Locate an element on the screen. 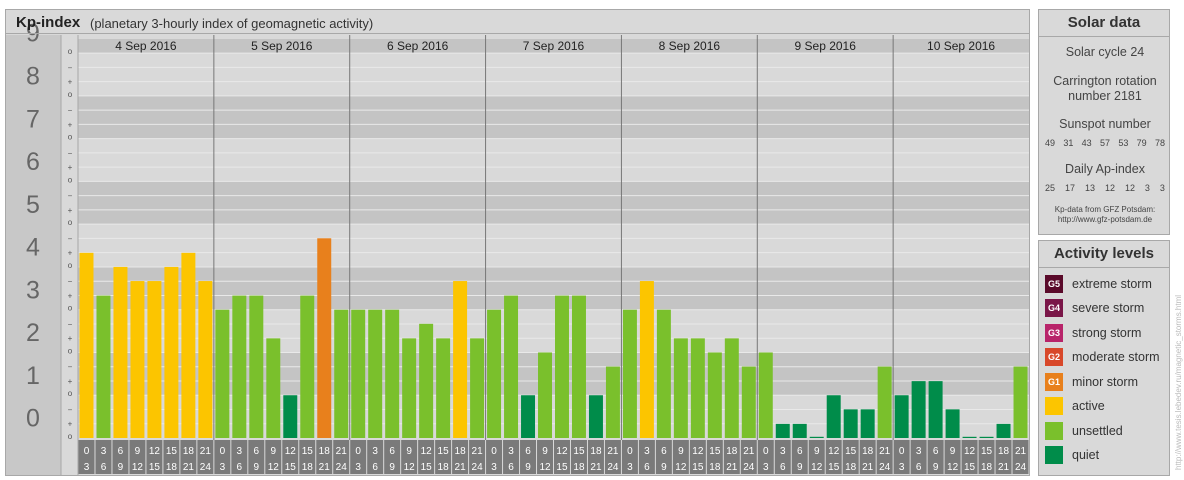  minor-axis-area is located at coordinates (69, 255).